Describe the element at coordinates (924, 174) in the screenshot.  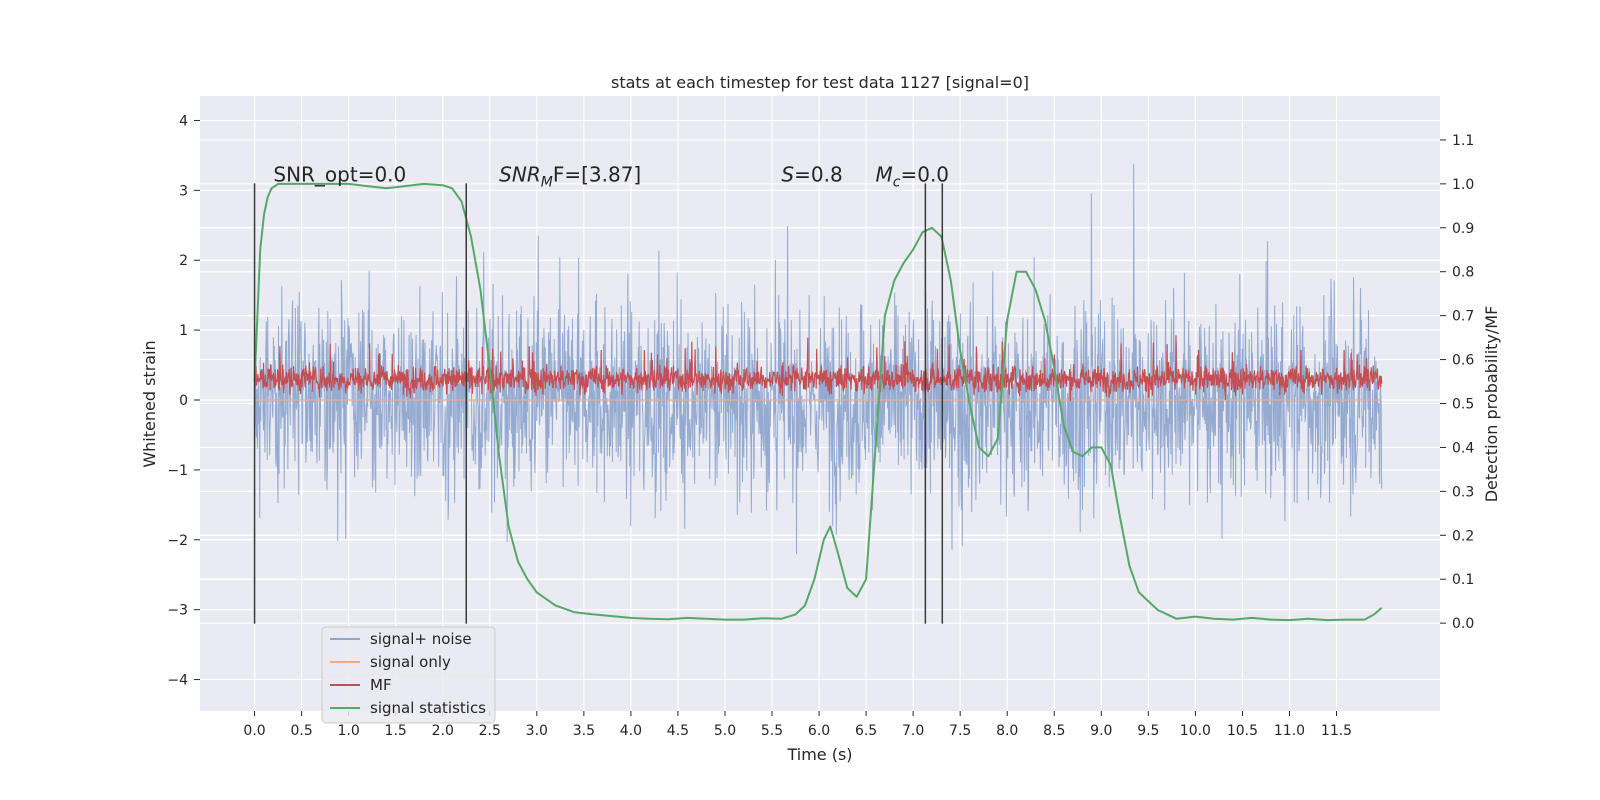
I see `annotation-mc-value: =0.0` at that location.